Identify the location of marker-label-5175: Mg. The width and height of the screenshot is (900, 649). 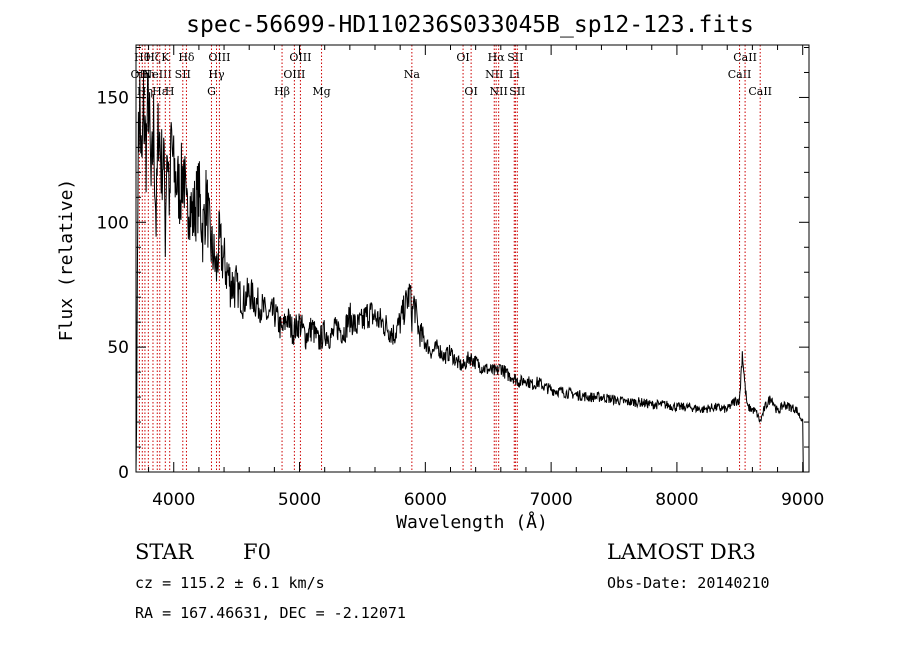
(321, 91).